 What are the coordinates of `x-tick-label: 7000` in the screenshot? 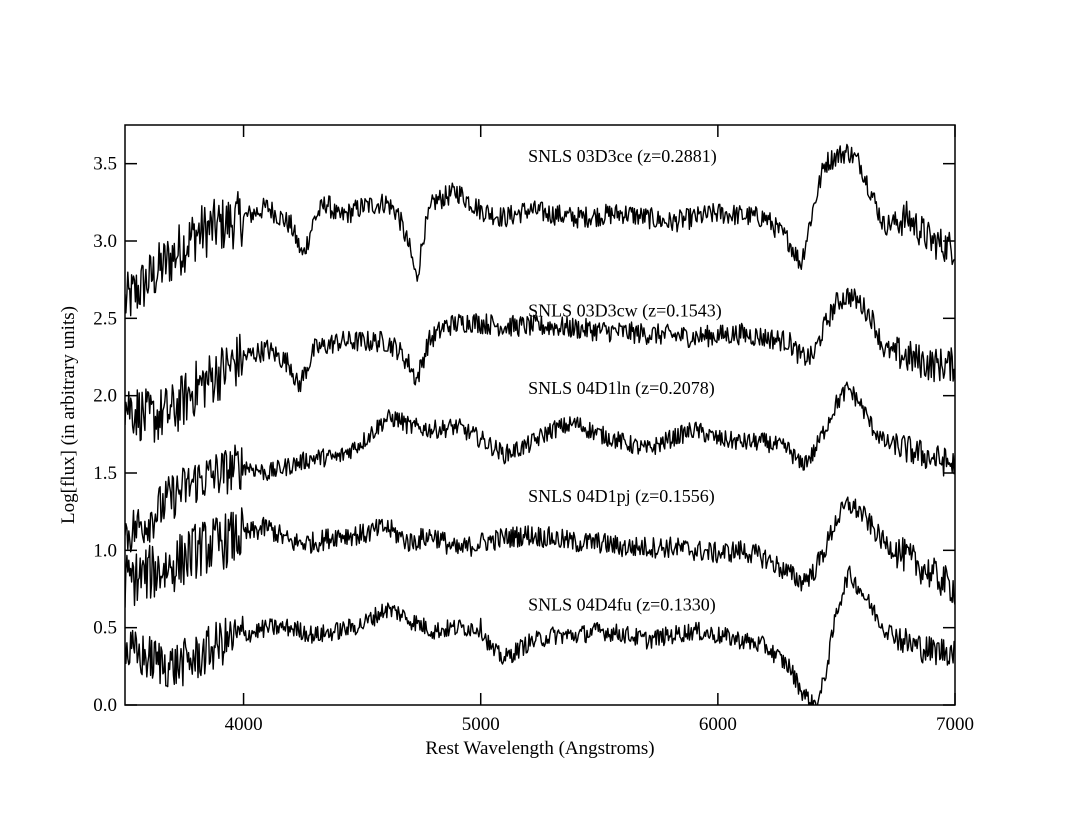 It's located at (955, 724).